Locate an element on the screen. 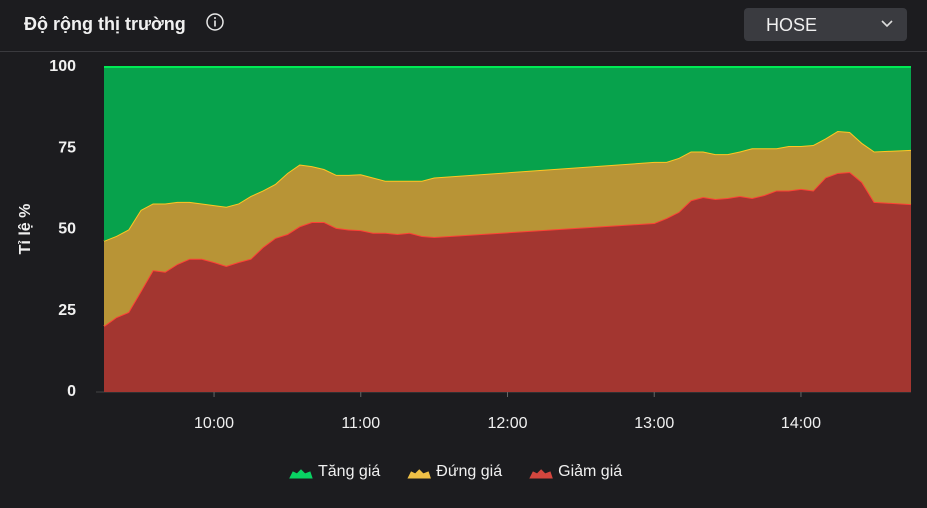  legend-label: Giảm giá is located at coordinates (590, 471).